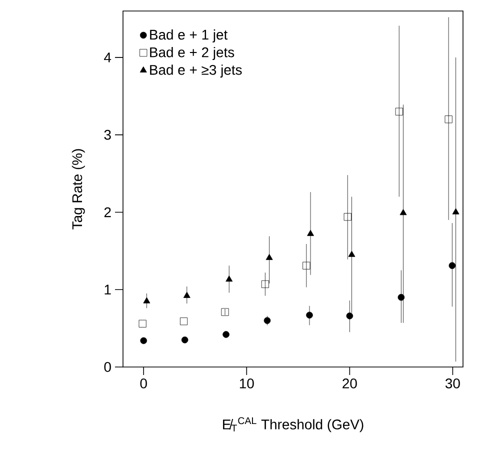 The width and height of the screenshot is (479, 459). Describe the element at coordinates (107, 289) in the screenshot. I see `y-tick-label: 1` at that location.